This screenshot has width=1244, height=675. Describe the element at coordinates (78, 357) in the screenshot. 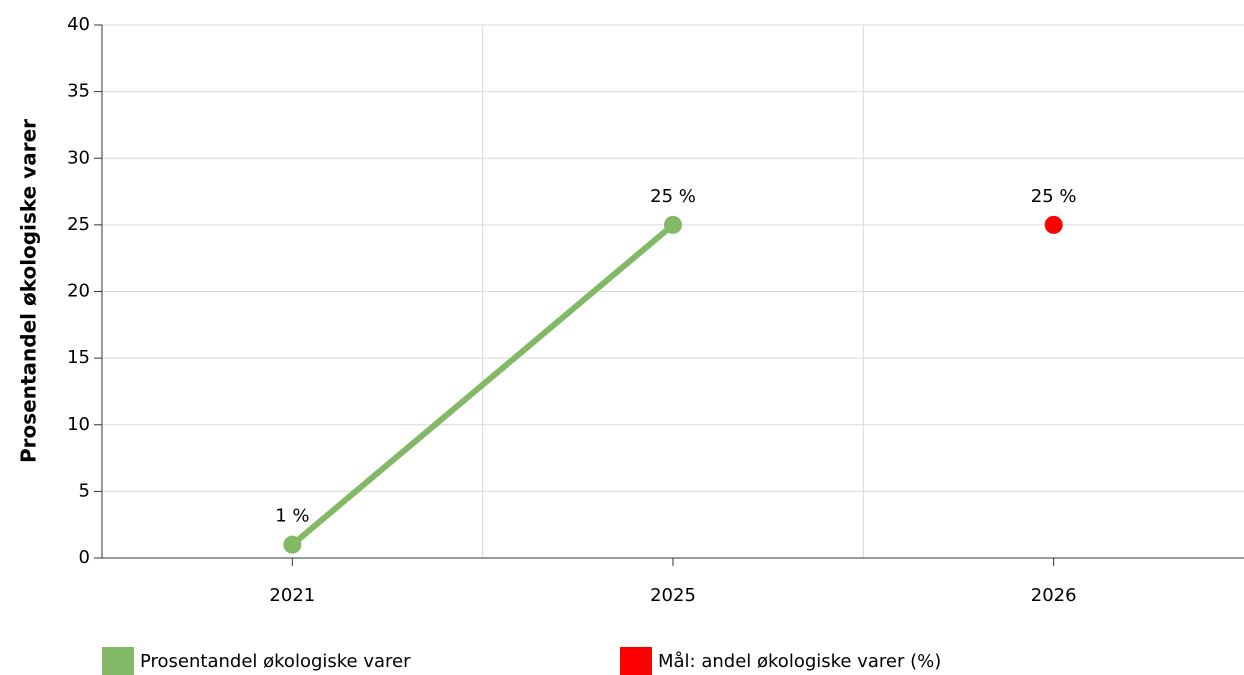

I see `y-tick-label: 15` at that location.